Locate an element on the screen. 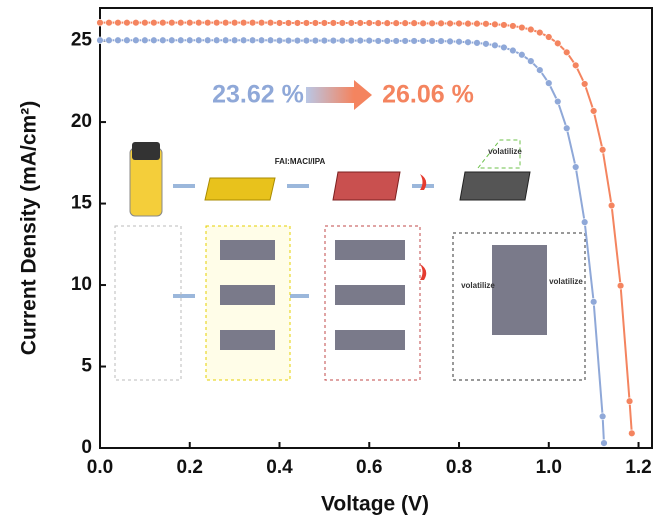 This screenshot has width=662, height=525. x-tick-label: 1.0 is located at coordinates (549, 467).